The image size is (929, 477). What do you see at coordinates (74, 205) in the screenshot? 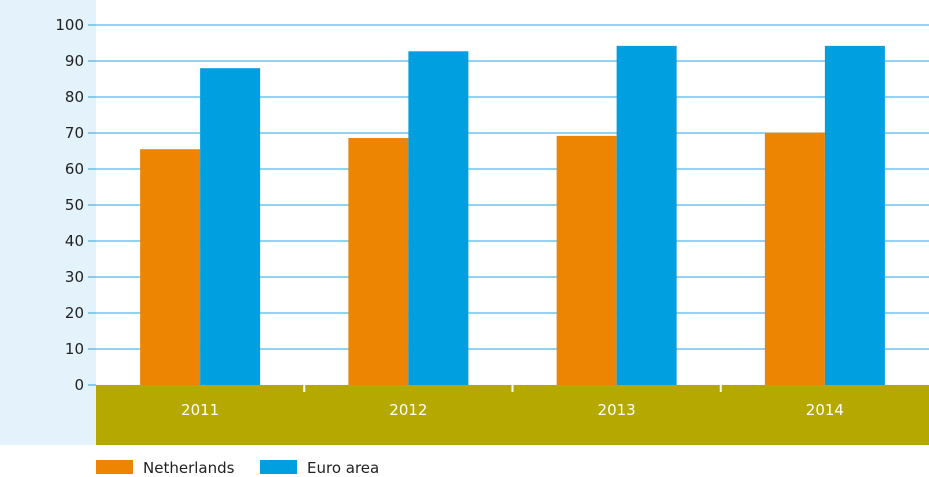
I see `y-tick-label: 50` at bounding box center [74, 205].